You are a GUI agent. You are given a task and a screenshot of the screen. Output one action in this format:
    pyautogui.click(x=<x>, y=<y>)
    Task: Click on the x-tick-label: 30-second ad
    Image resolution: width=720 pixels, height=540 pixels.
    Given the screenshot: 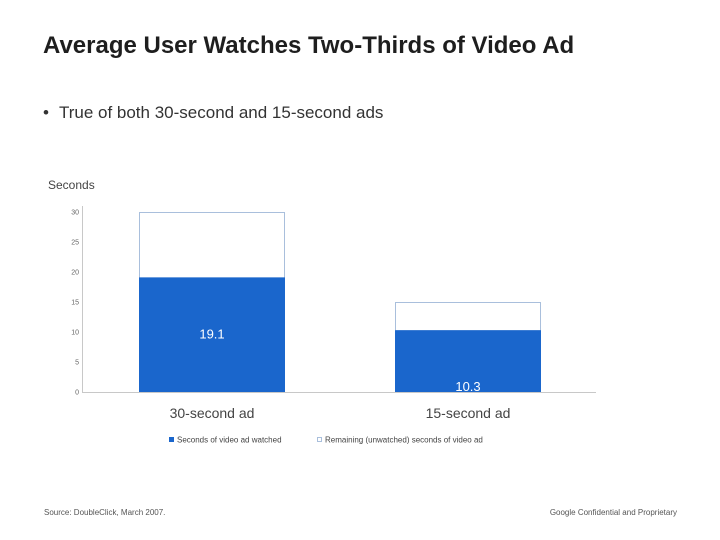 What is the action you would take?
    pyautogui.click(x=212, y=413)
    